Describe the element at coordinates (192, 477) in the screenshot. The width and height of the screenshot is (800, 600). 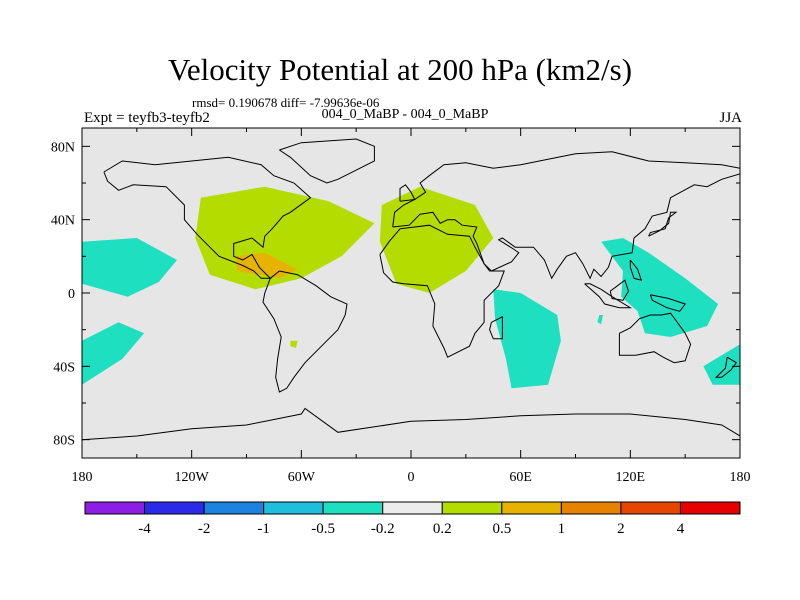
I see `x-tick-label: 120W` at that location.